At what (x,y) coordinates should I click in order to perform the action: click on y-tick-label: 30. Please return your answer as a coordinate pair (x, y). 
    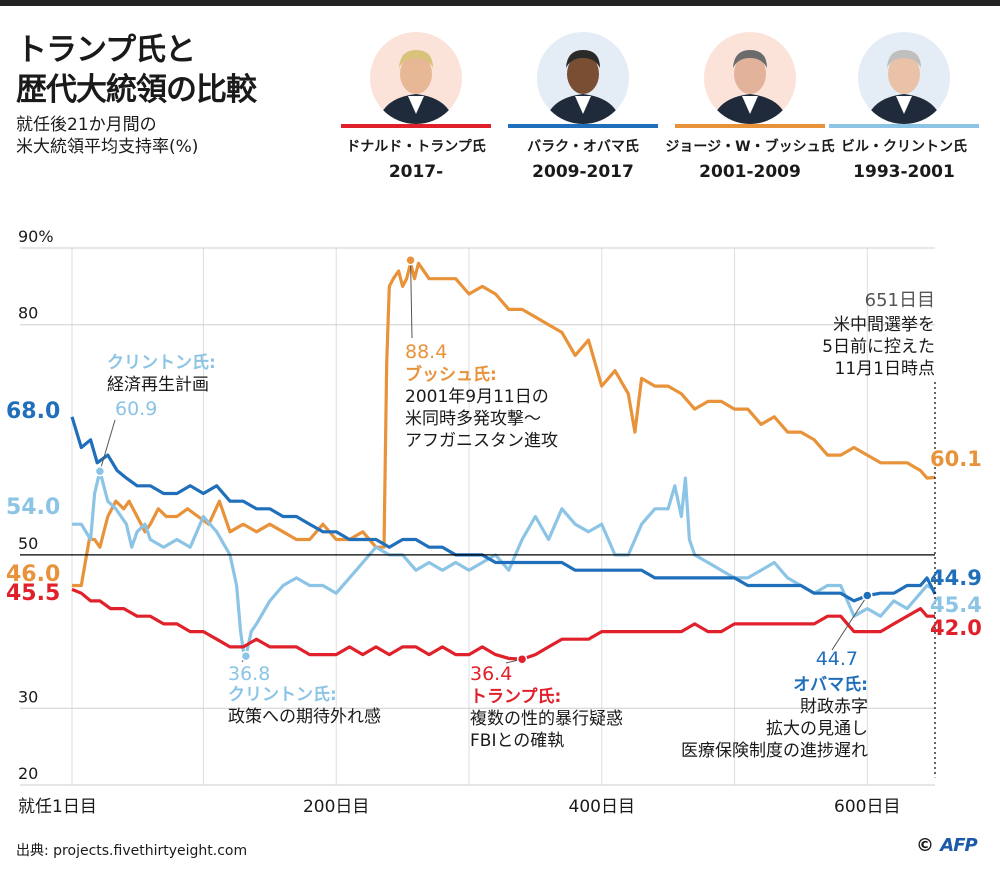
    Looking at the image, I should click on (28, 696).